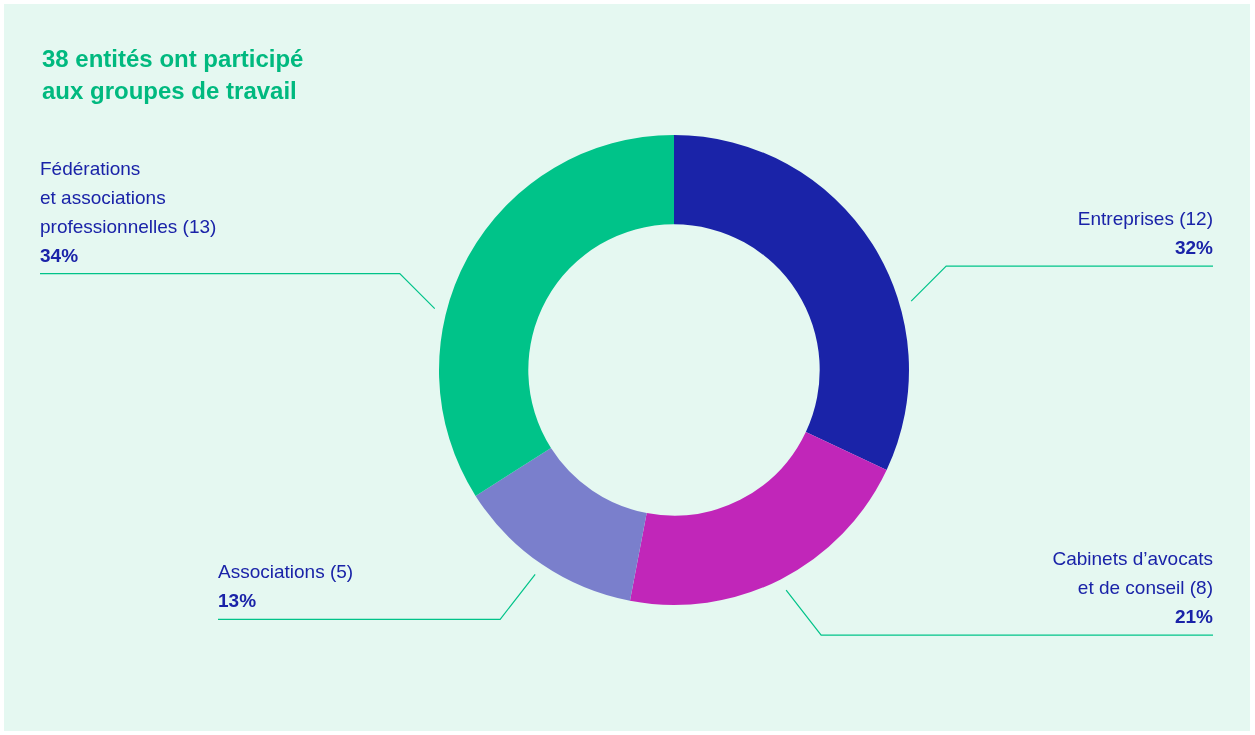  Describe the element at coordinates (237, 601) in the screenshot. I see `data-label: 13%` at that location.